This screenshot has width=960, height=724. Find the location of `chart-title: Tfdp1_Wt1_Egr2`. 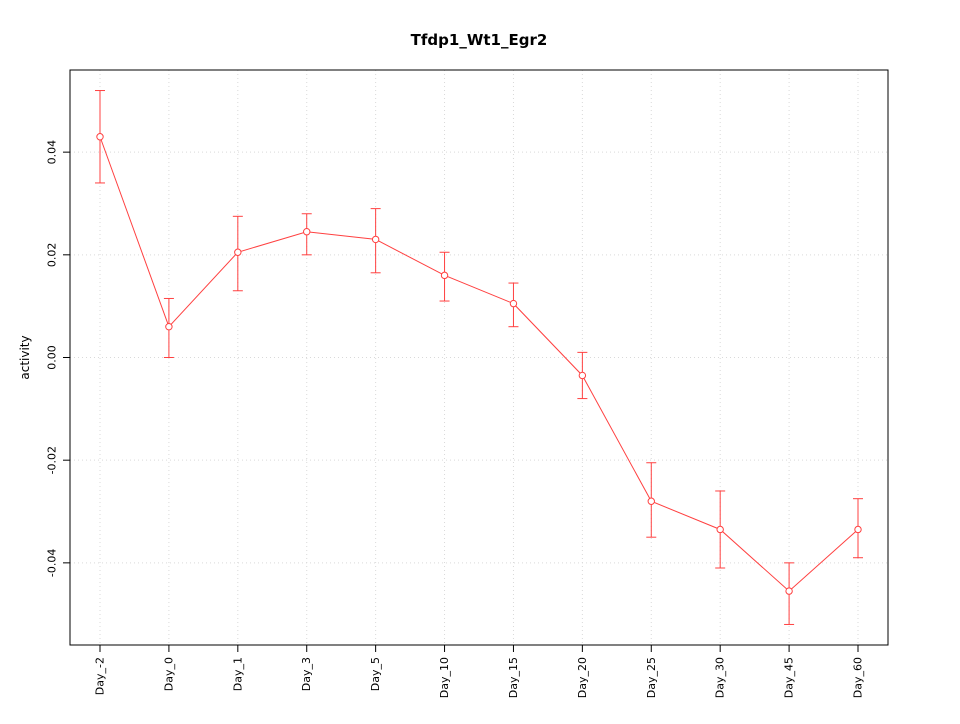

chart-title: Tfdp1_Wt1_Egr2 is located at coordinates (479, 40).